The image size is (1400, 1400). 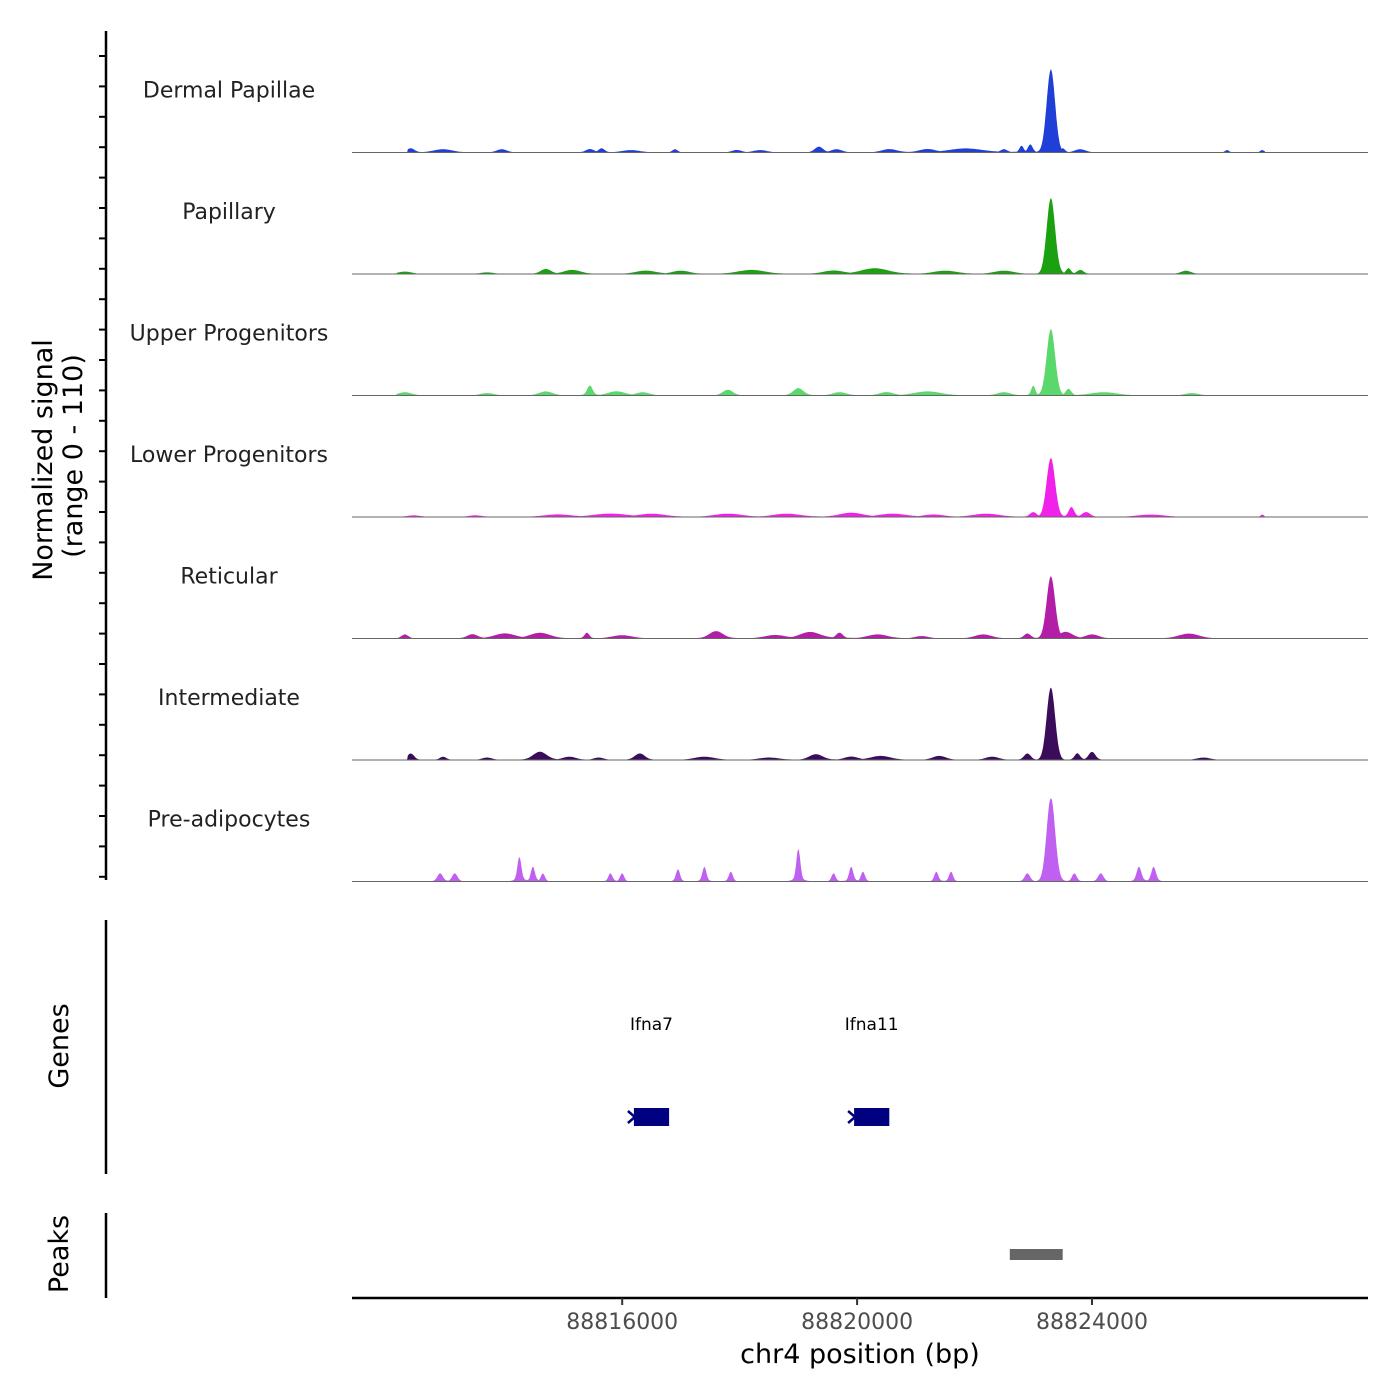 I want to click on track-upper-progenitors: Upper Progenitors, so click(x=749, y=359).